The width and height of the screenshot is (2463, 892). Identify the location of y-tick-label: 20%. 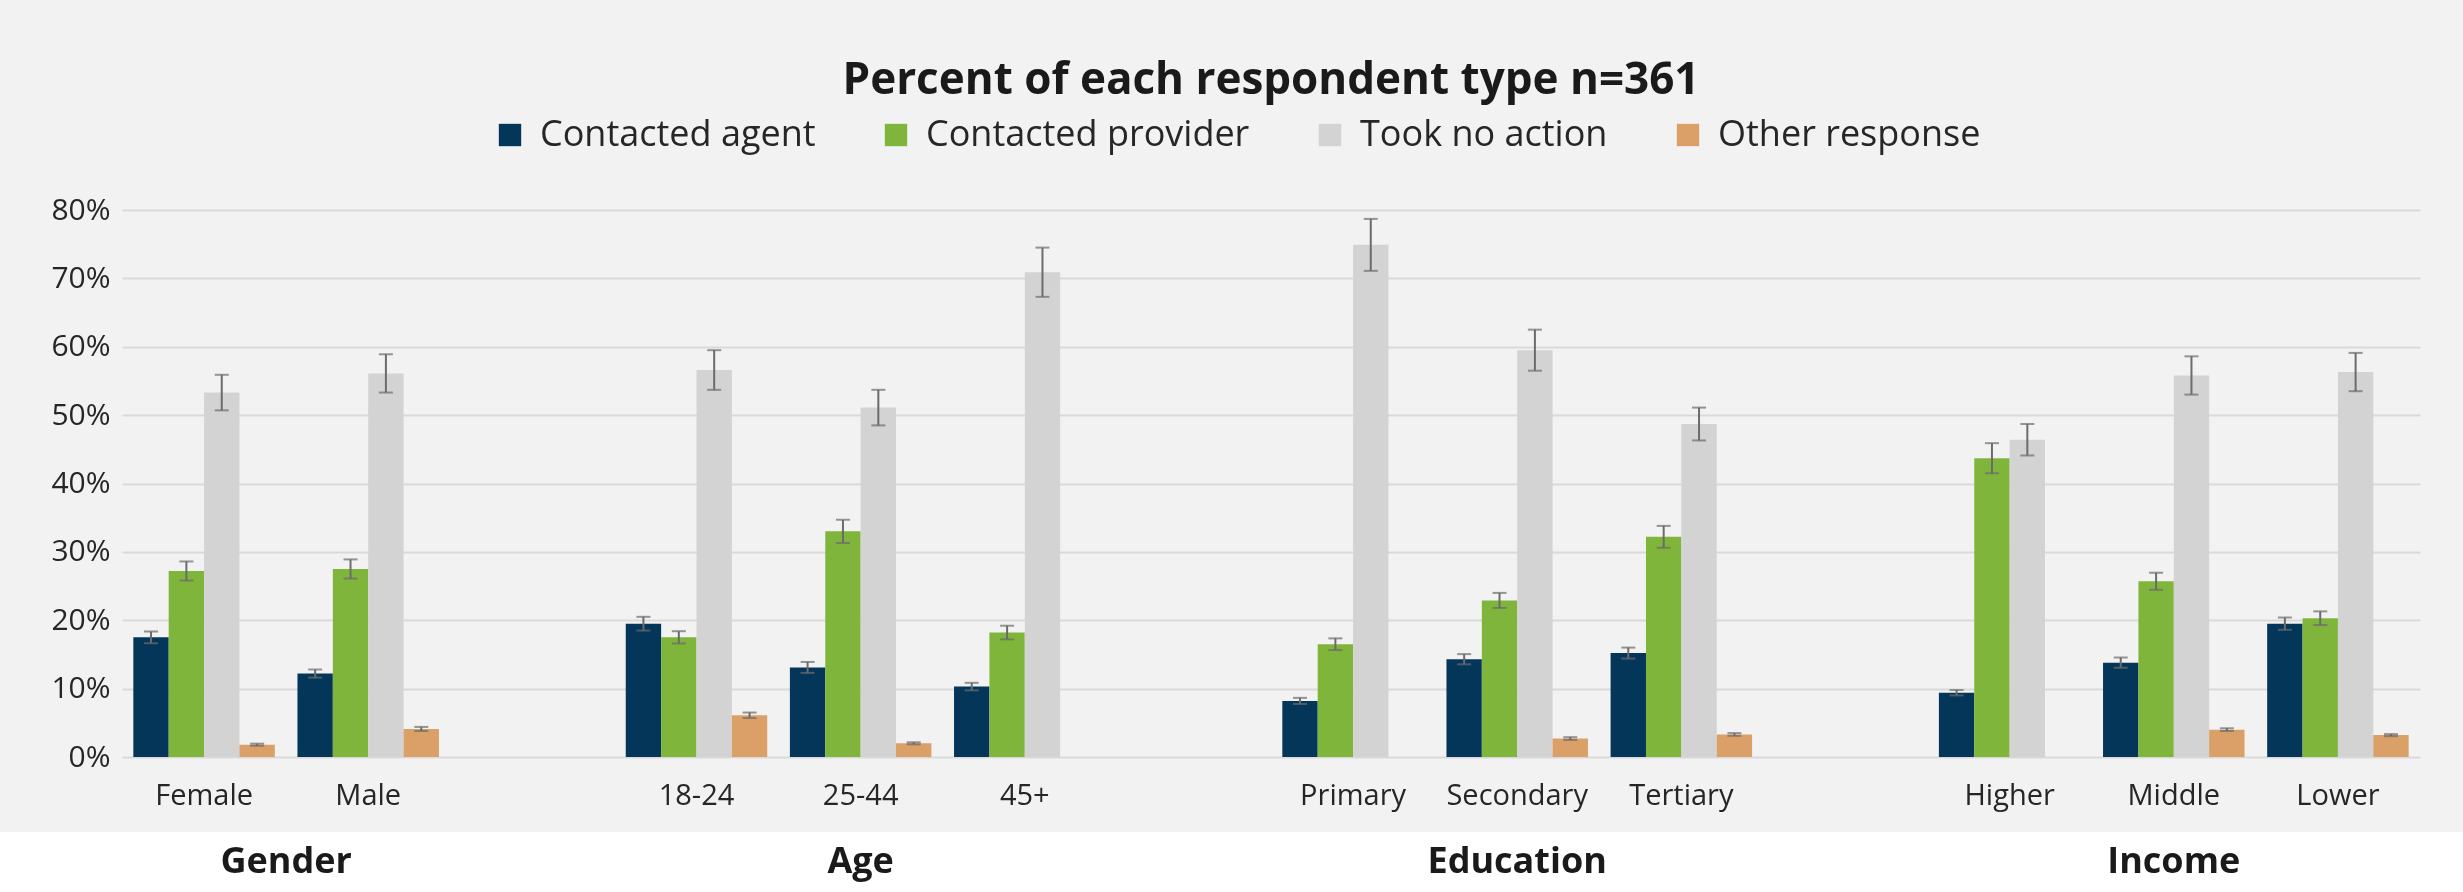
(81, 618).